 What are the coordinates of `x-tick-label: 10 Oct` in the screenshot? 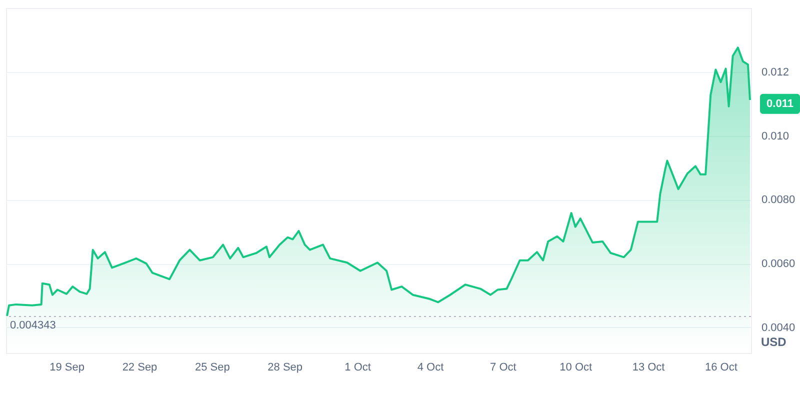 It's located at (576, 368).